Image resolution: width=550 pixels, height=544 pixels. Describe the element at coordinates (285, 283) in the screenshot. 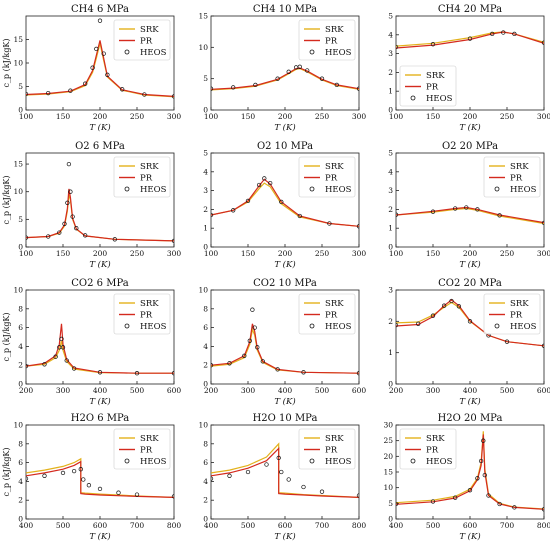

I see `chart-title: CO2 10 MPa` at that location.